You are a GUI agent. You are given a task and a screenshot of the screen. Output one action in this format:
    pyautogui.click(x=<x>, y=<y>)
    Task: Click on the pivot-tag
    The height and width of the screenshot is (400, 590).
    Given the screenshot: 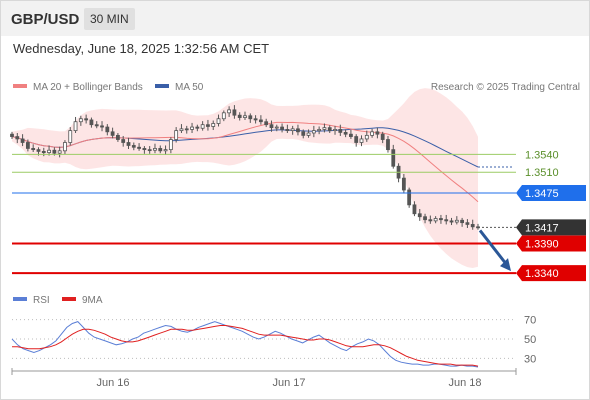 What is the action you would take?
    pyautogui.click(x=551, y=192)
    